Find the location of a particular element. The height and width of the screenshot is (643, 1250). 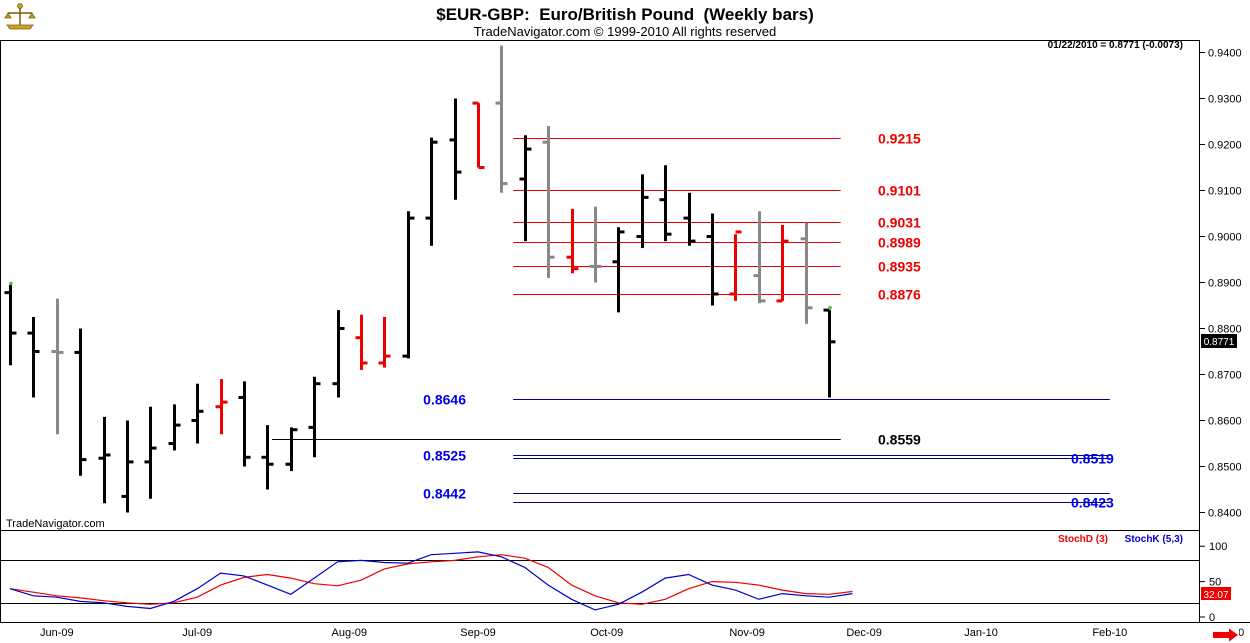

level-label: 0.8559 is located at coordinates (899, 440).